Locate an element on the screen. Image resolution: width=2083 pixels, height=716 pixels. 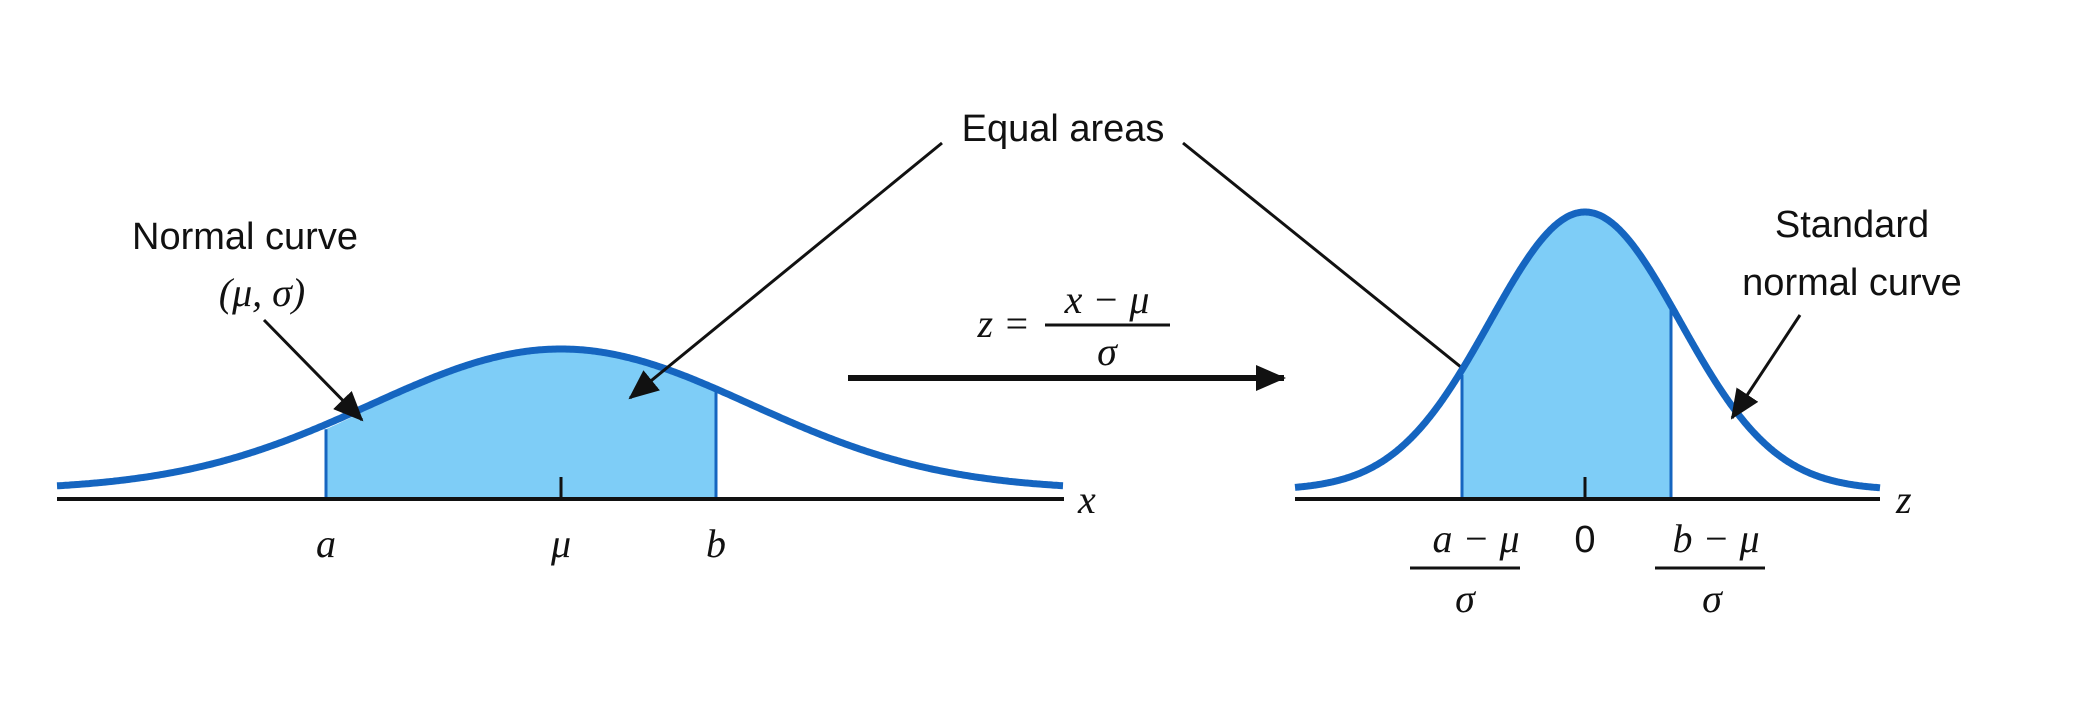
normal-curve-params: (μ, σ) is located at coordinates (262, 292).